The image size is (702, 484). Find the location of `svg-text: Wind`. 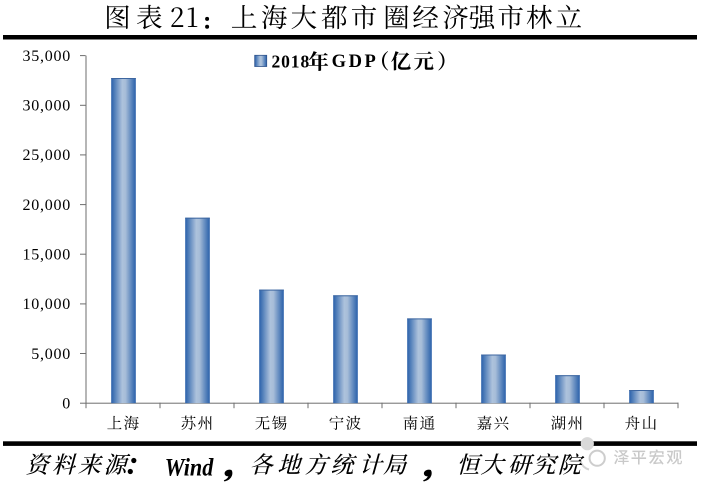

svg-text: Wind is located at coordinates (190, 467).